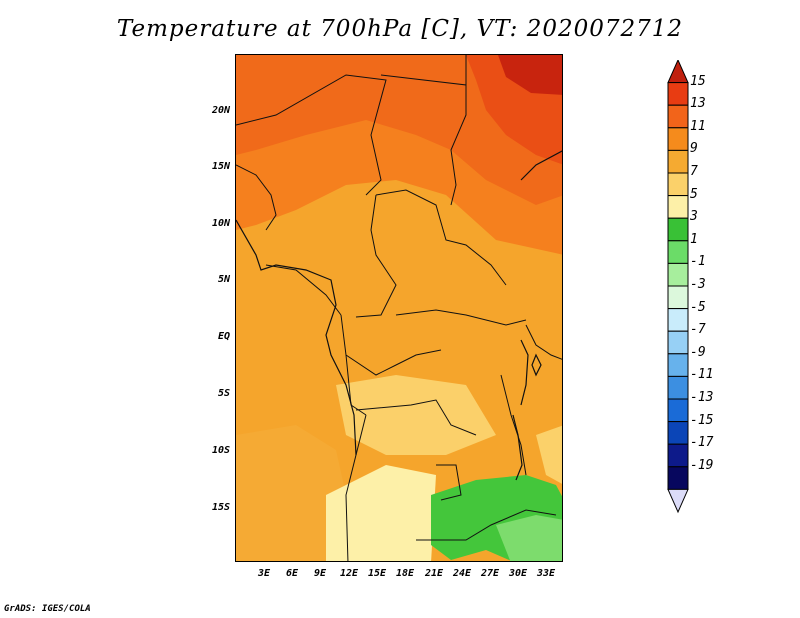 This screenshot has width=800, height=618. What do you see at coordinates (377, 573) in the screenshot?
I see `lon-tick: 15E` at bounding box center [377, 573].